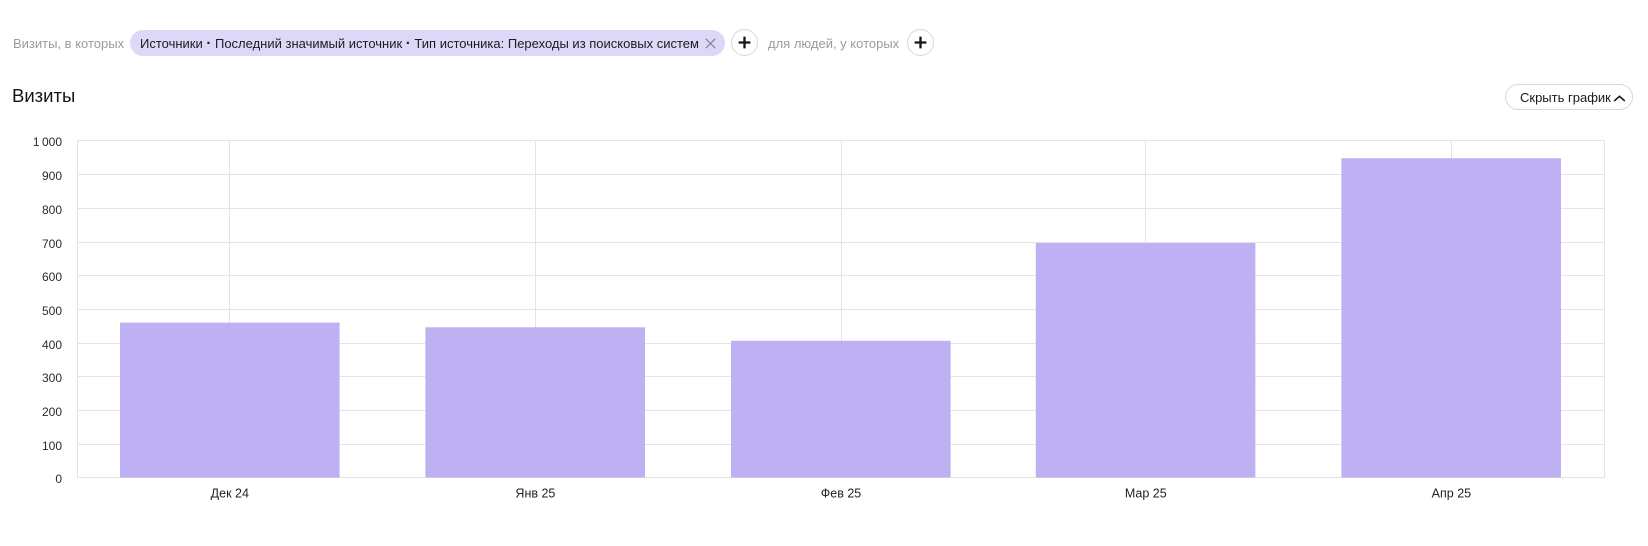 This screenshot has width=1648, height=546. I want to click on svg-text: Апр 25, so click(1451, 494).